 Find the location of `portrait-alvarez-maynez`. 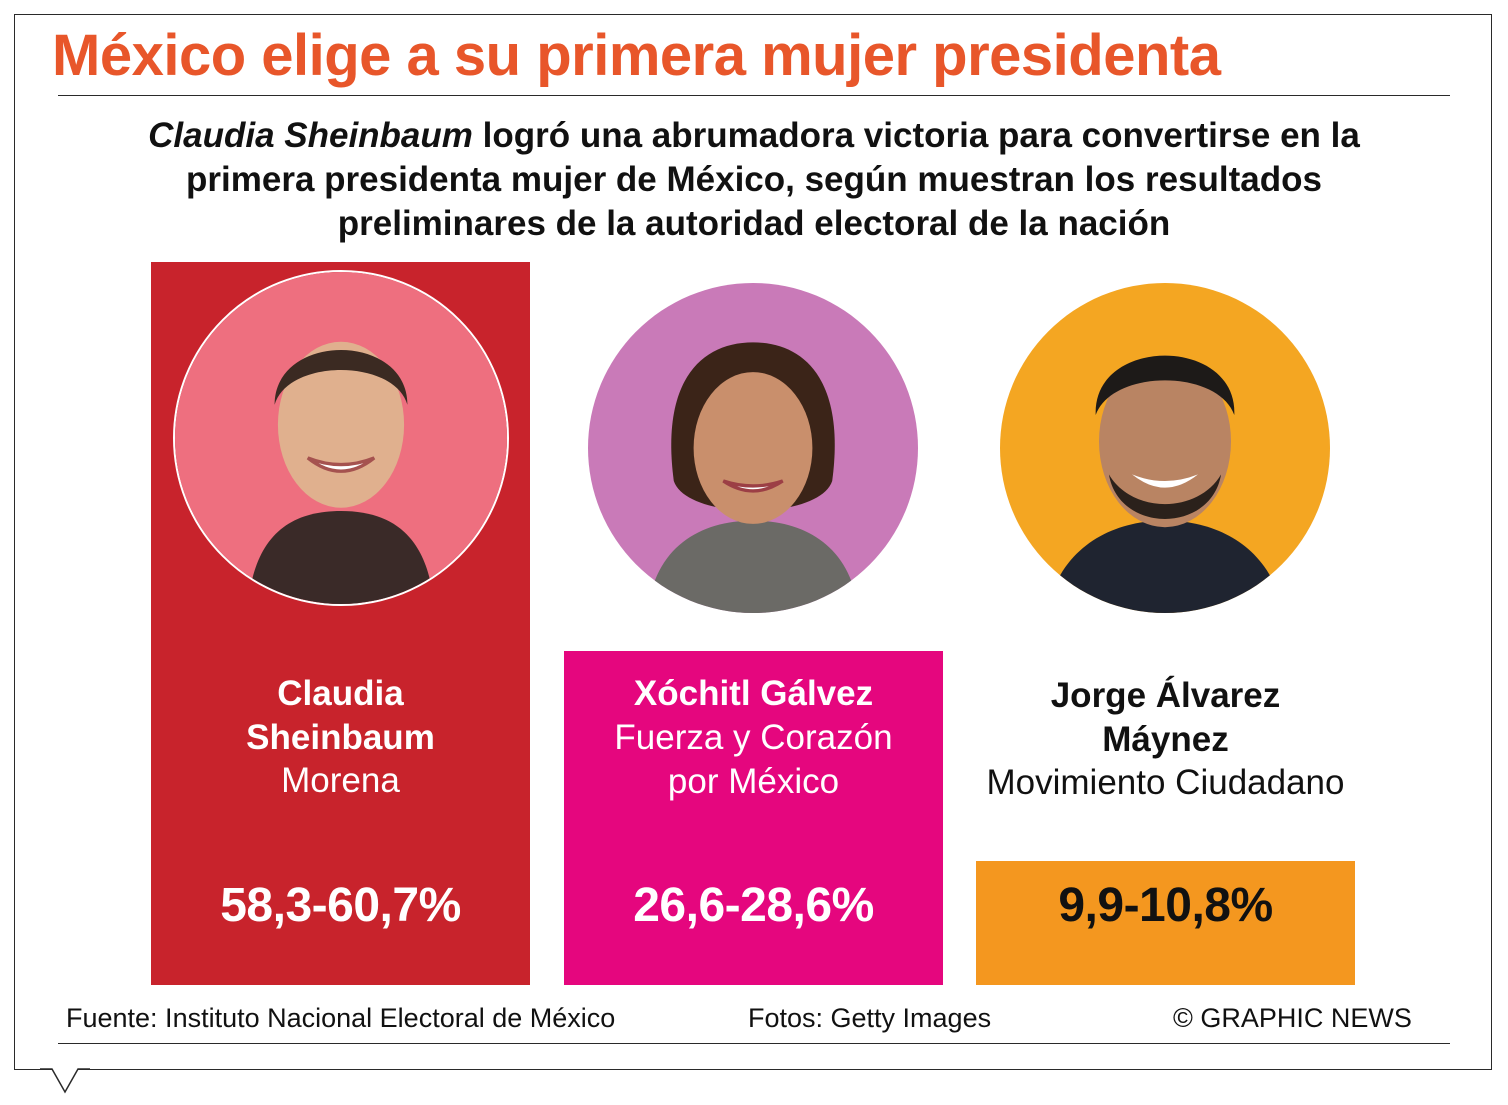

portrait-alvarez-maynez is located at coordinates (1165, 448).